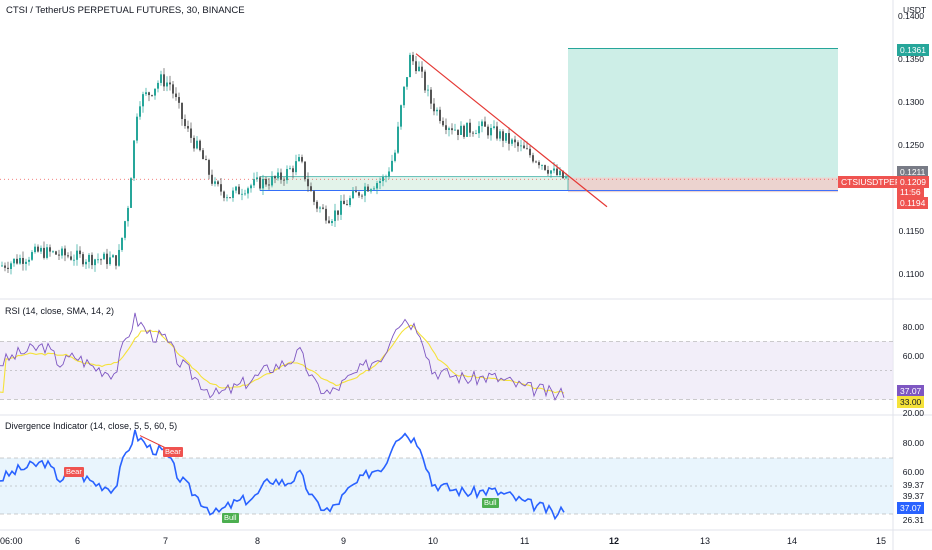 Image resolution: width=932 pixels, height=550 pixels. I want to click on target-zone, so click(703, 113).